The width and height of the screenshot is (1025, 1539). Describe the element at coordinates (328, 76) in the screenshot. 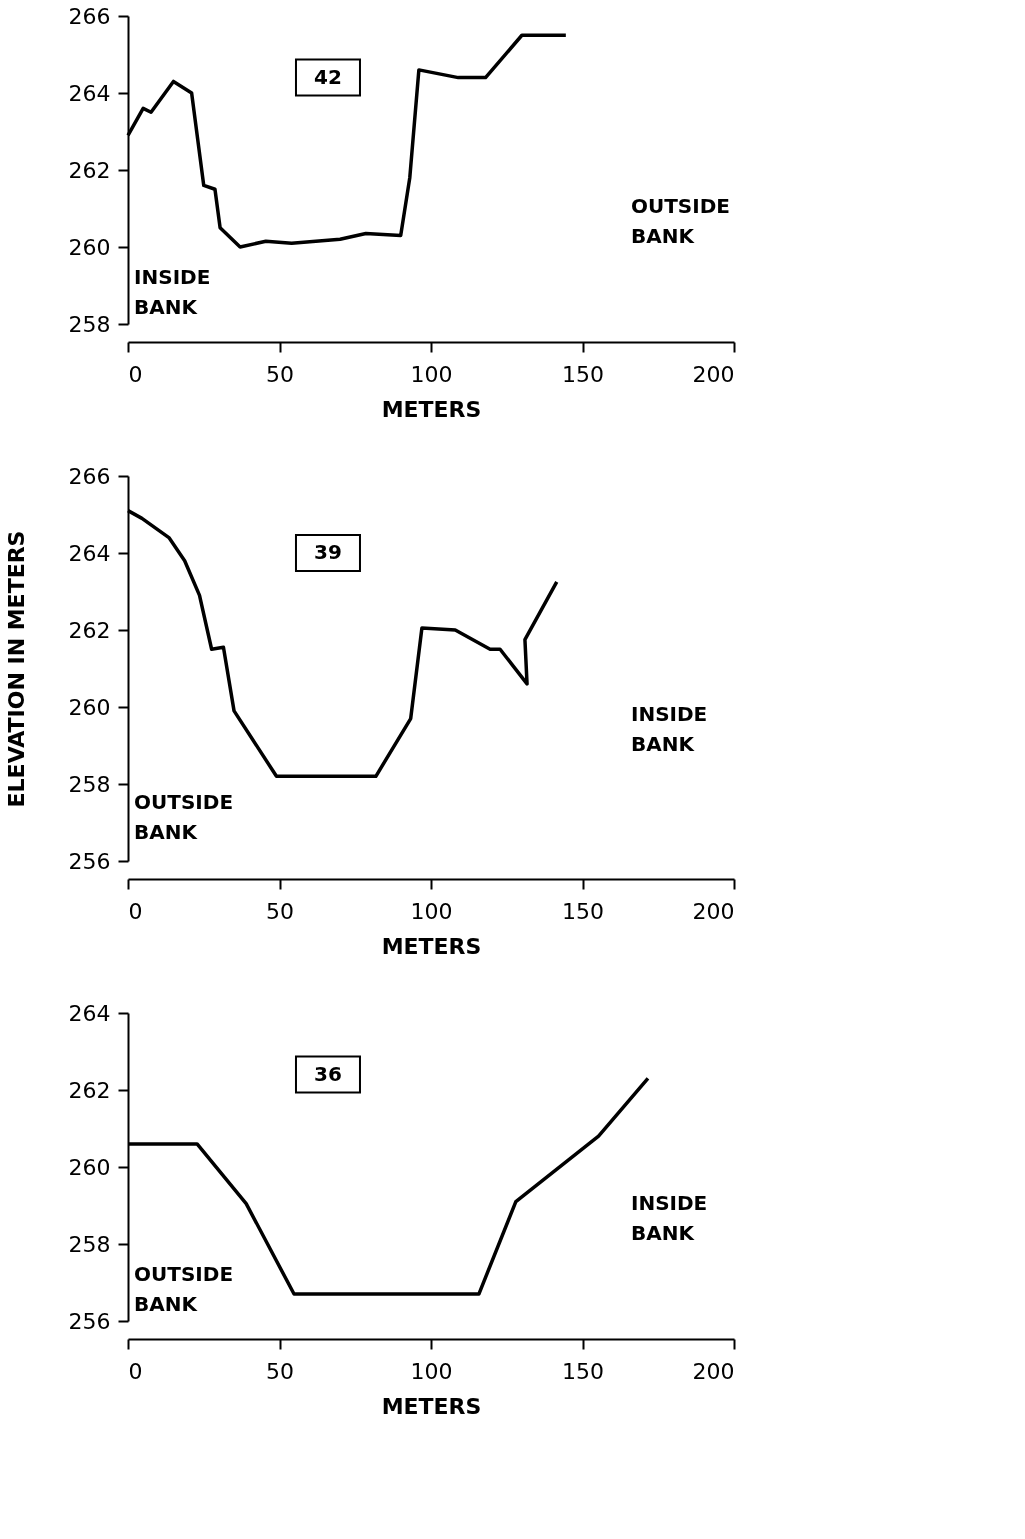

I see `annotation: 42` at that location.